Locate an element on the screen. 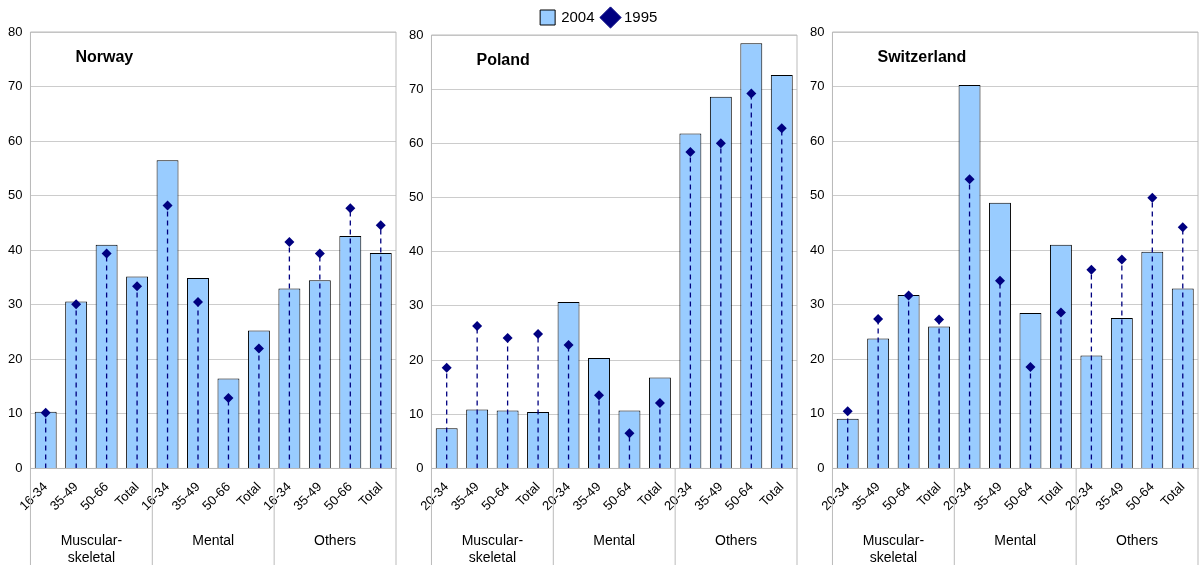 The height and width of the screenshot is (565, 1203). text: Norway is located at coordinates (104, 57).